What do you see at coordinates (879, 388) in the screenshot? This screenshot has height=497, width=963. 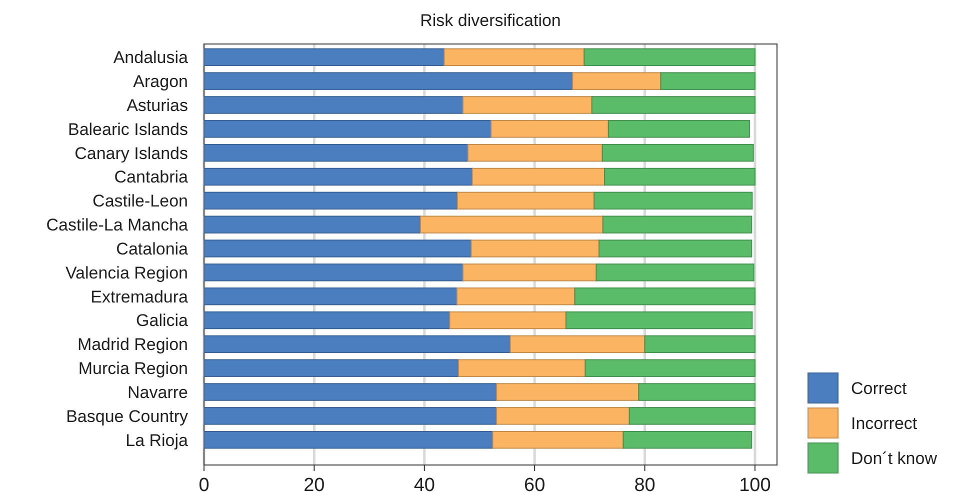 I see `legend-label: Correct` at bounding box center [879, 388].